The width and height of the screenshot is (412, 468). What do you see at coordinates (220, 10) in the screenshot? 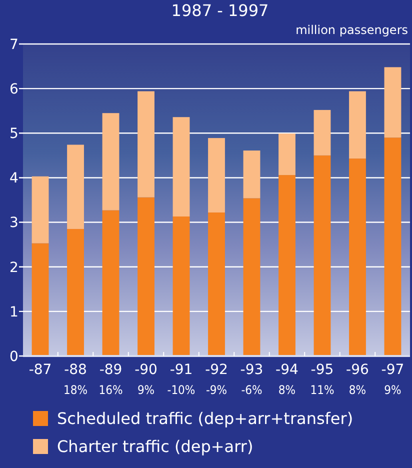
I see `chart-title: 1987 - 1997` at bounding box center [220, 10].